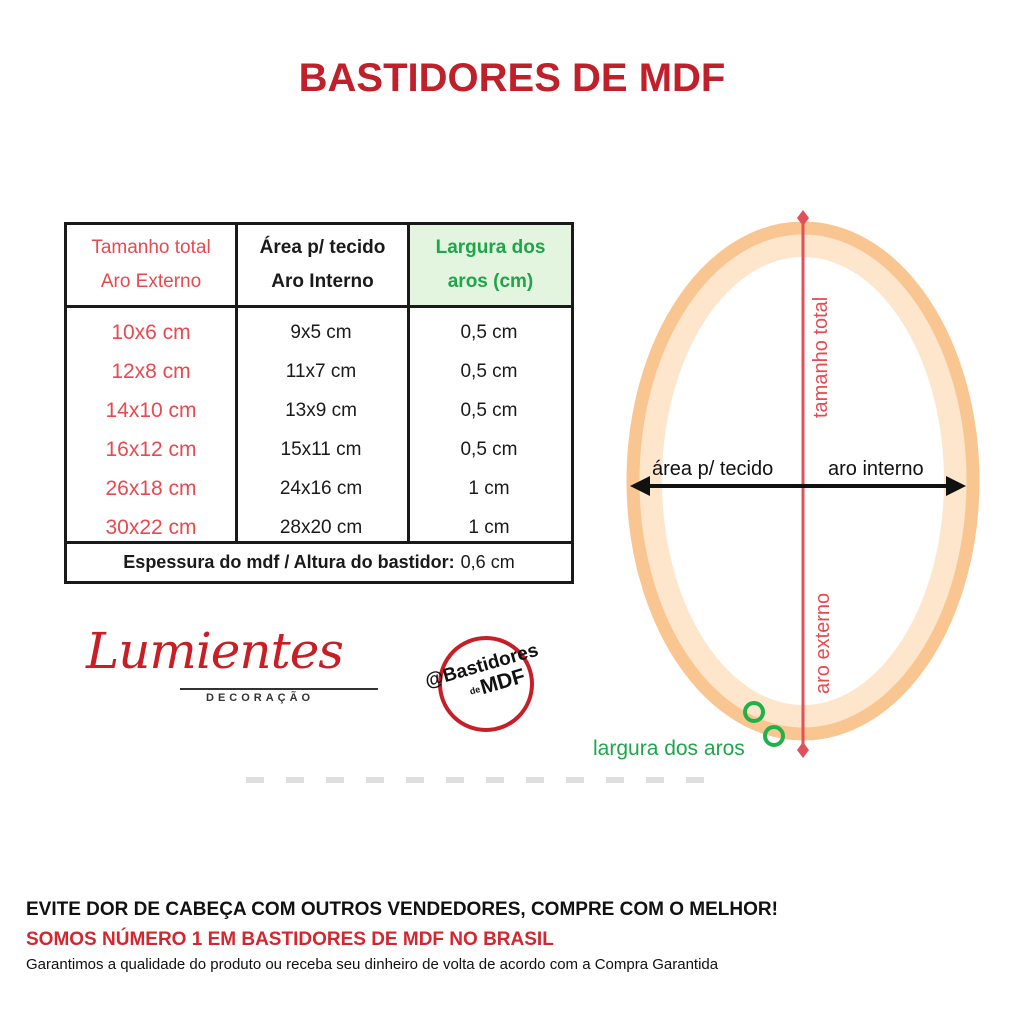 The image size is (1024, 1024). Describe the element at coordinates (151, 332) in the screenshot. I see `cell-total-size: 10x6 cm` at that location.